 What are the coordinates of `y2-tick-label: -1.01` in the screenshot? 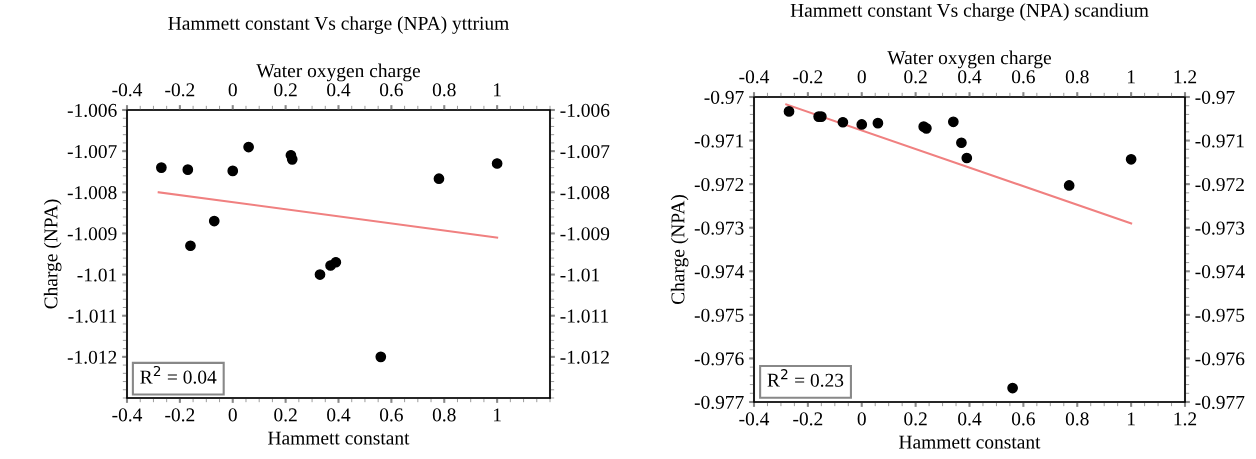 It's located at (580, 275).